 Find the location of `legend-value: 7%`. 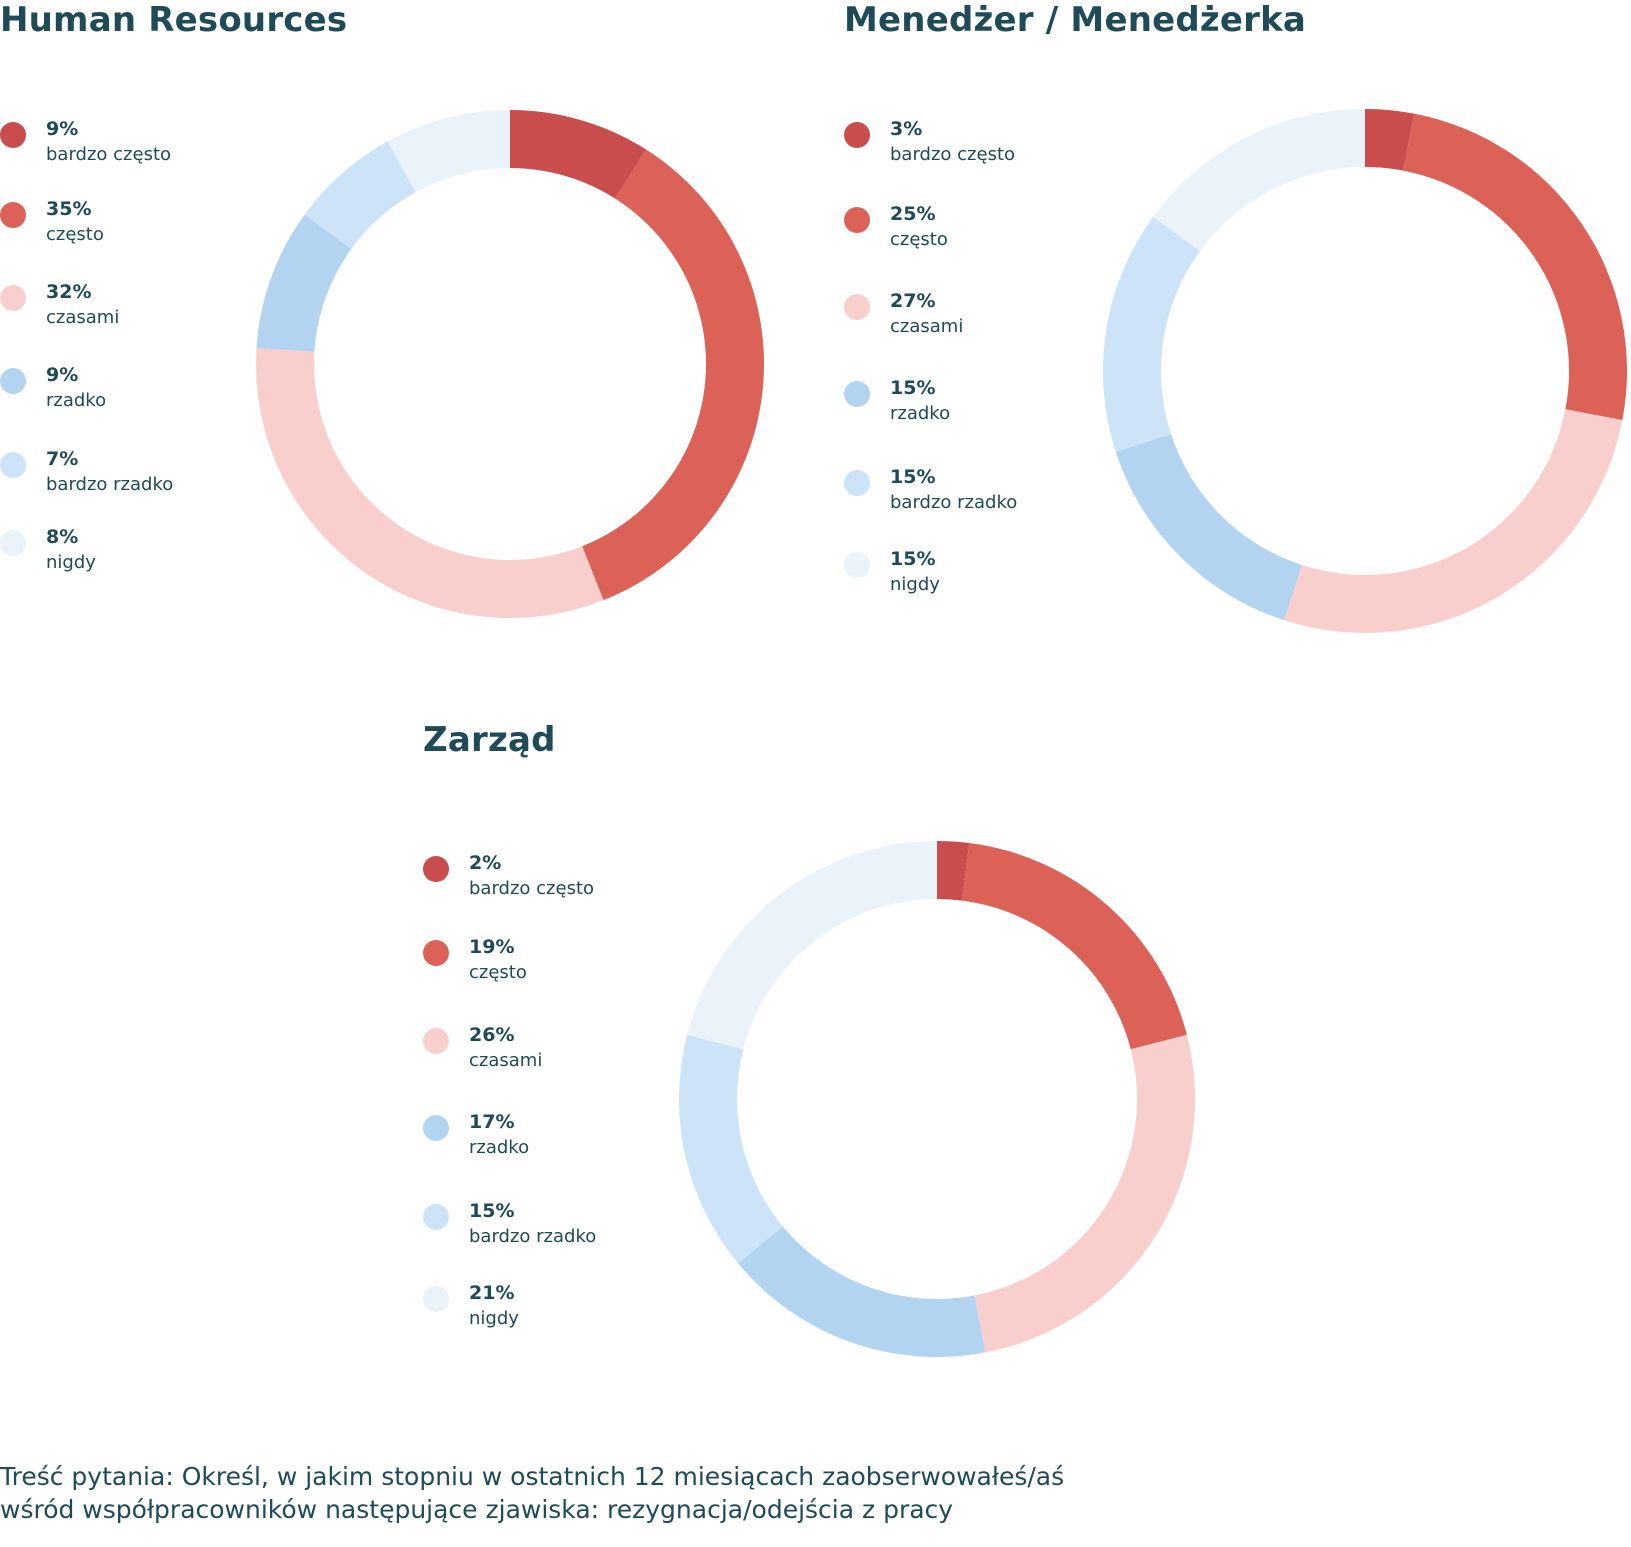

legend-value: 7% is located at coordinates (62, 459).